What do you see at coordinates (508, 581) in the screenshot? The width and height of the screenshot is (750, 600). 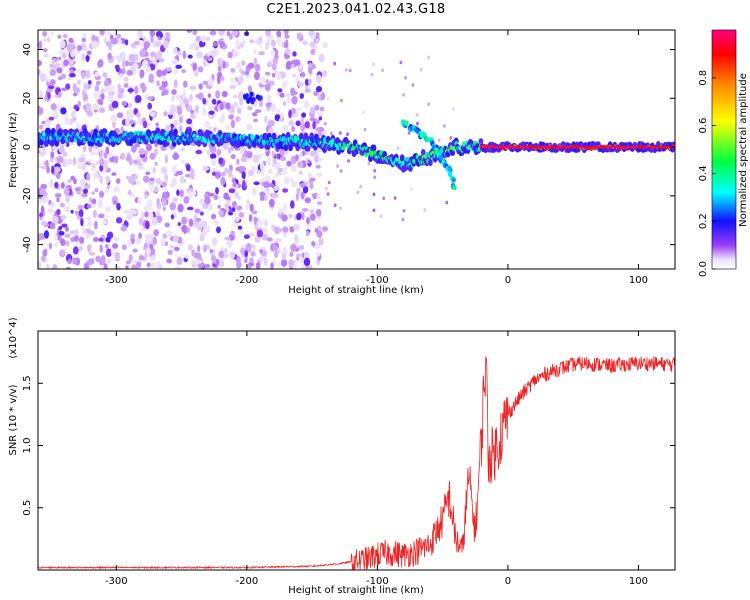 I see `x-tick-label: 0` at bounding box center [508, 581].